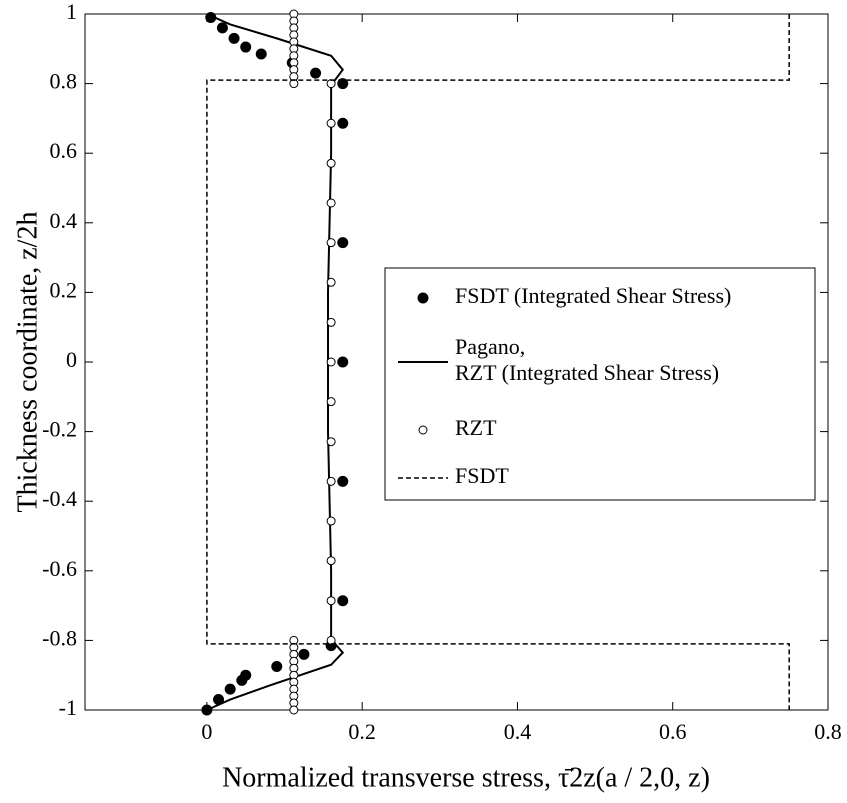  I want to click on y-tick-label: 0.8, so click(64, 81).